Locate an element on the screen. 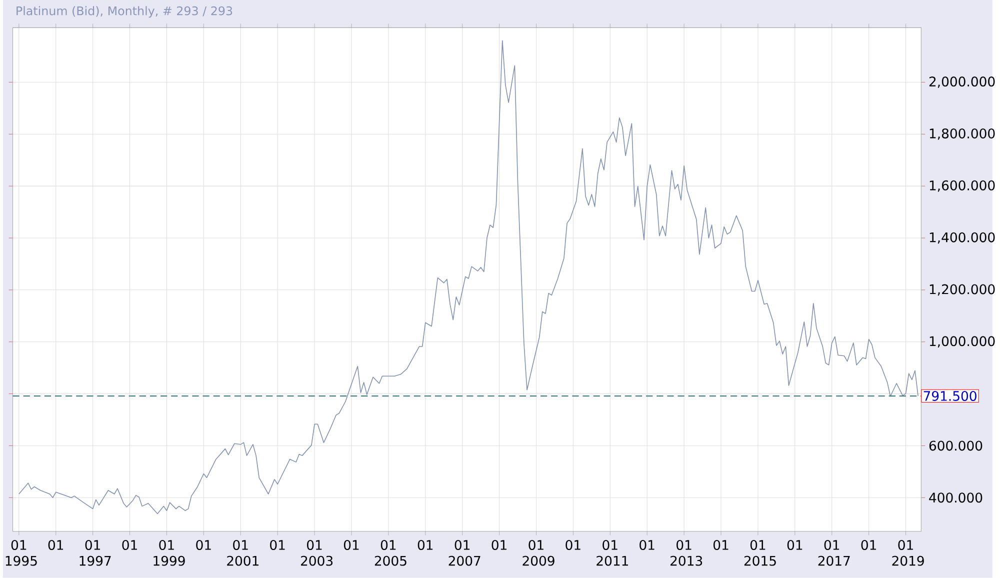 The height and width of the screenshot is (578, 1000). chart-title: Platinum (Bid), Monthly, # 293 / 293 is located at coordinates (124, 12).